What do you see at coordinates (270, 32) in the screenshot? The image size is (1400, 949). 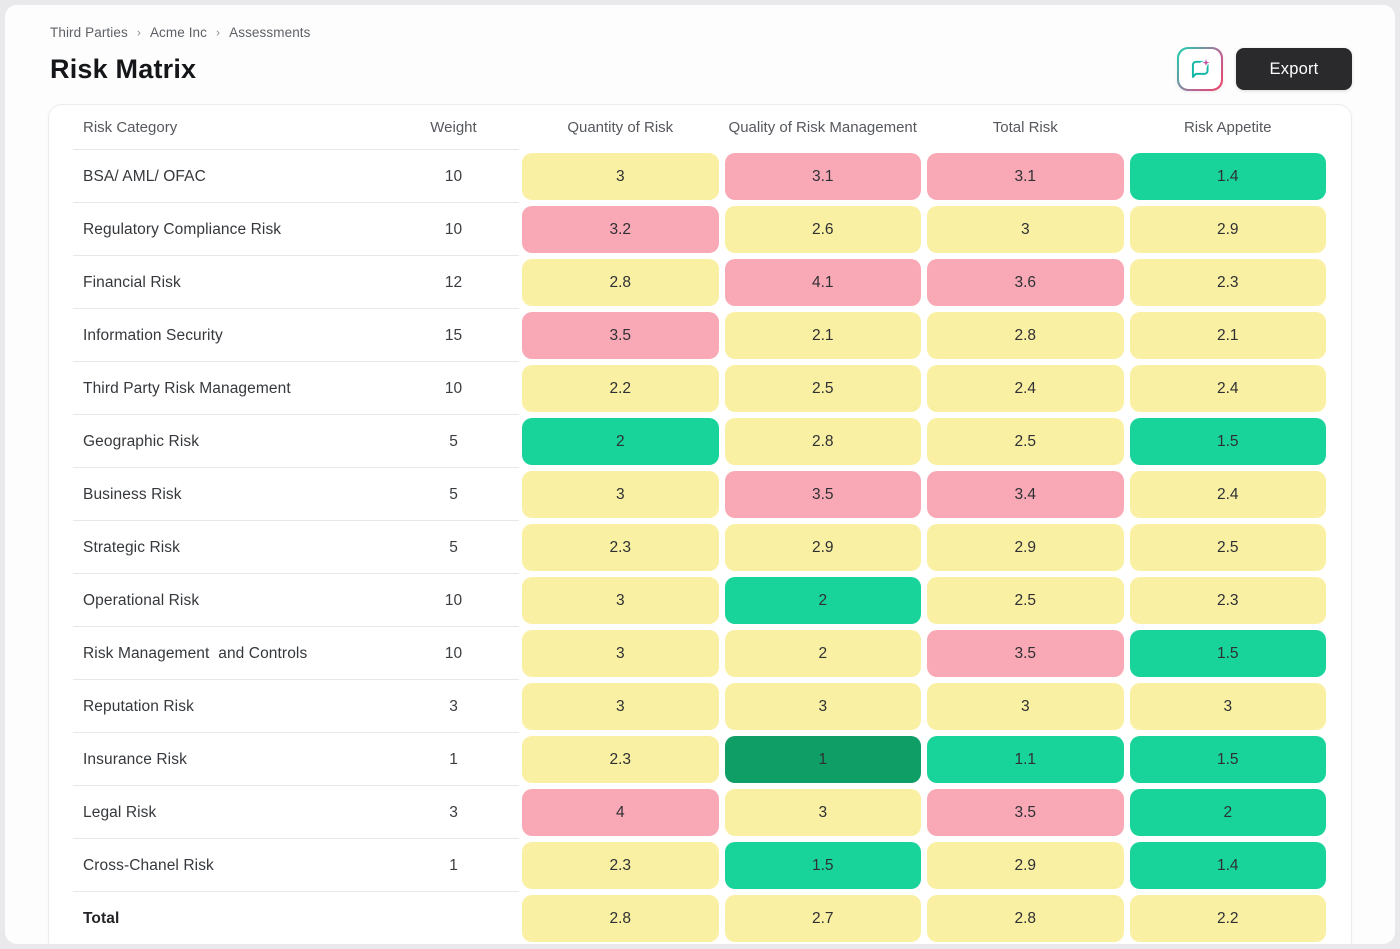 I see `breadcrumb-item: Assessments` at bounding box center [270, 32].